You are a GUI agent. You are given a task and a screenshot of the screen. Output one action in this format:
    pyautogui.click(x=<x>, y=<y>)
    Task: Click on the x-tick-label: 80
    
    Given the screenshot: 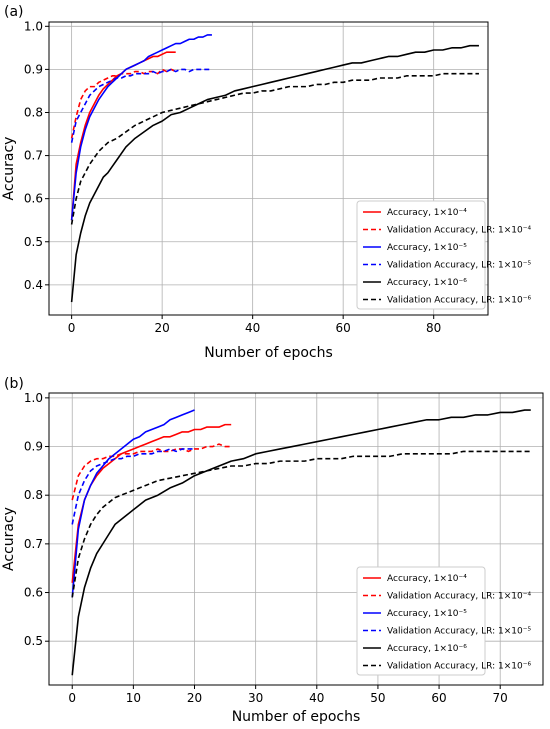 What is the action you would take?
    pyautogui.click(x=433, y=328)
    